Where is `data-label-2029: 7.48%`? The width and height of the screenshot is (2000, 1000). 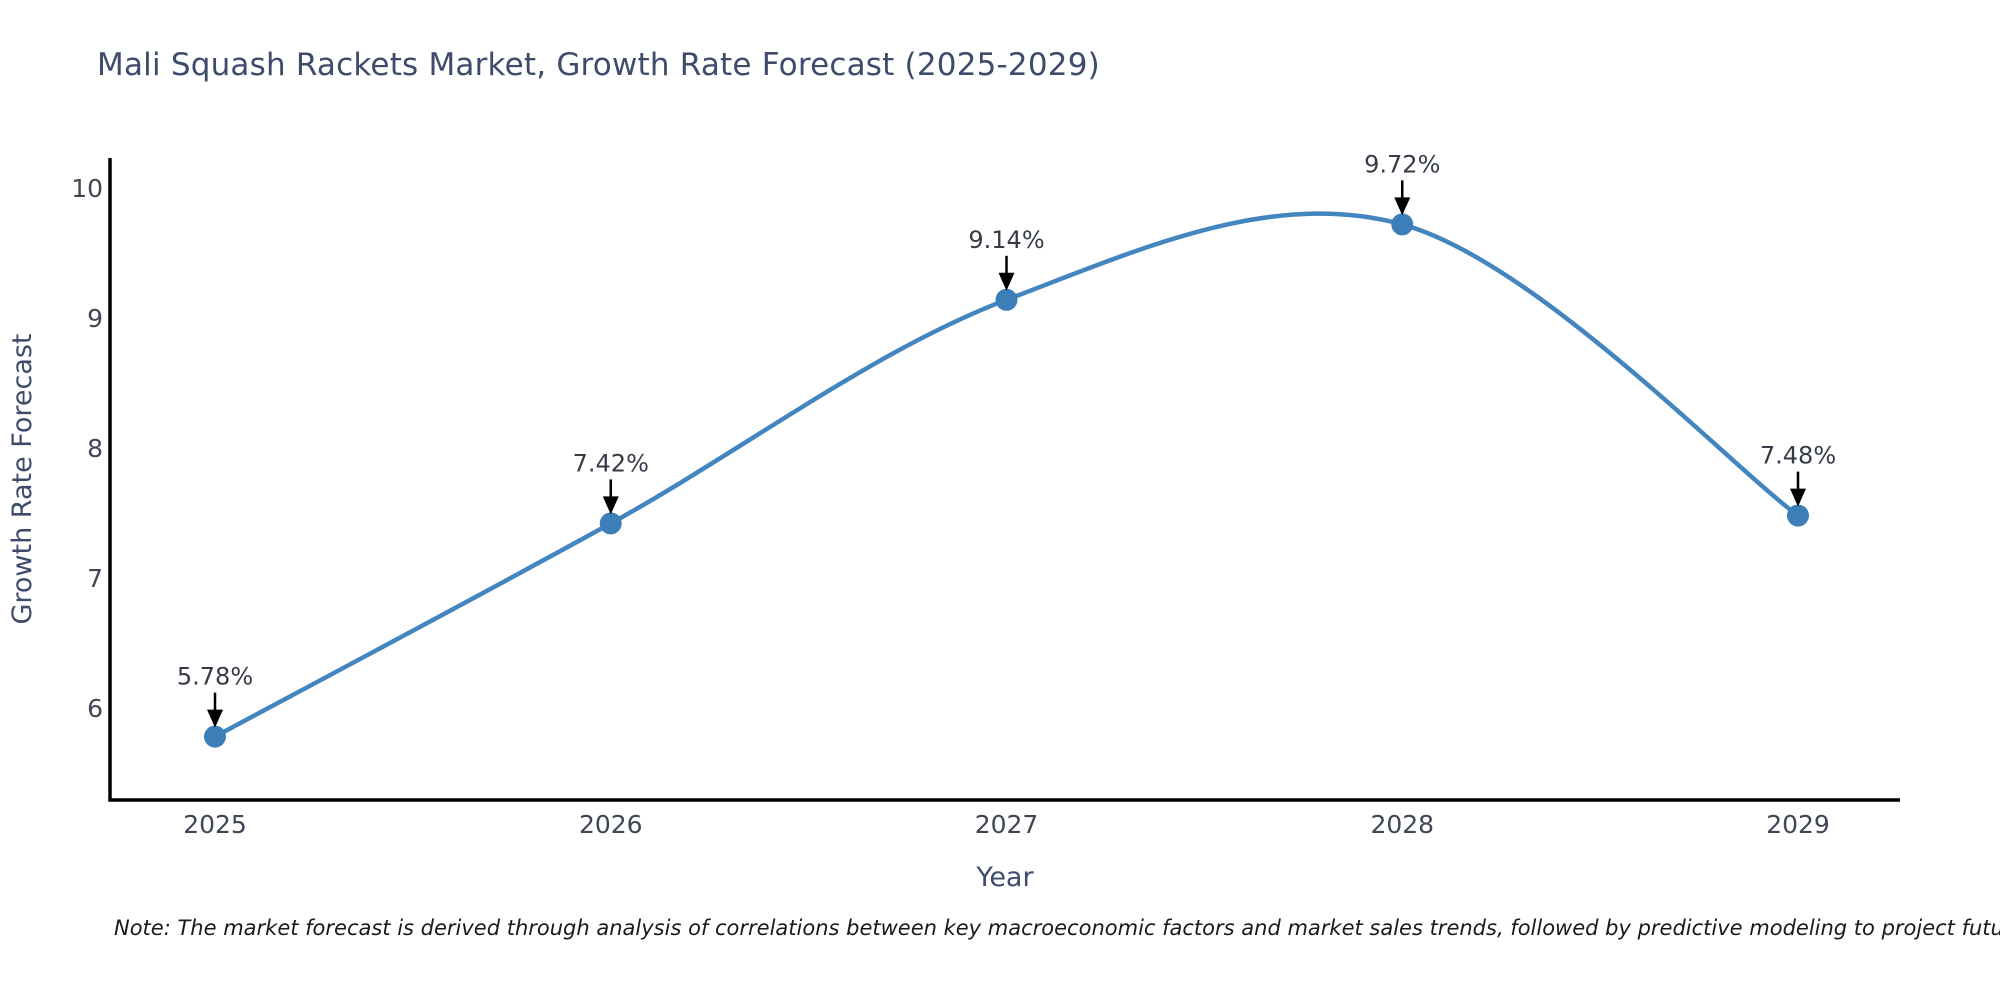
data-label-2029: 7.48% is located at coordinates (1798, 456).